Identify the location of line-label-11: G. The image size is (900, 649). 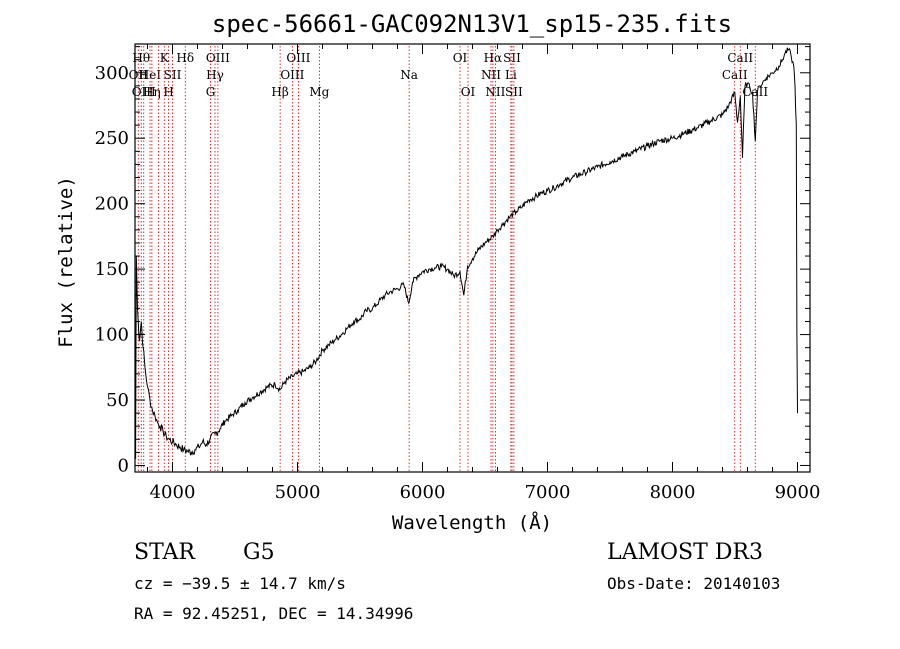
(211, 92).